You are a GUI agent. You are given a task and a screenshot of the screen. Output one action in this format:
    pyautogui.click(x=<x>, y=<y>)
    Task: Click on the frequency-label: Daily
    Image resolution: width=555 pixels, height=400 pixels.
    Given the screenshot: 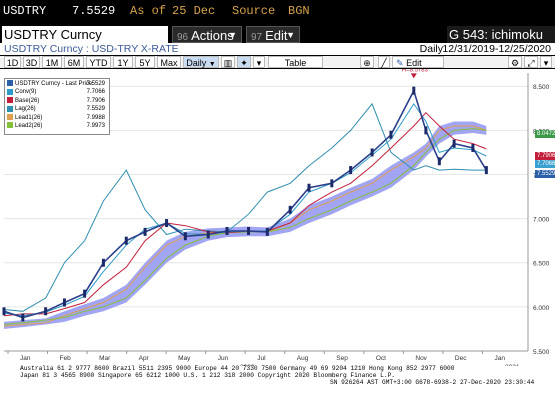 What is the action you would take?
    pyautogui.click(x=431, y=49)
    